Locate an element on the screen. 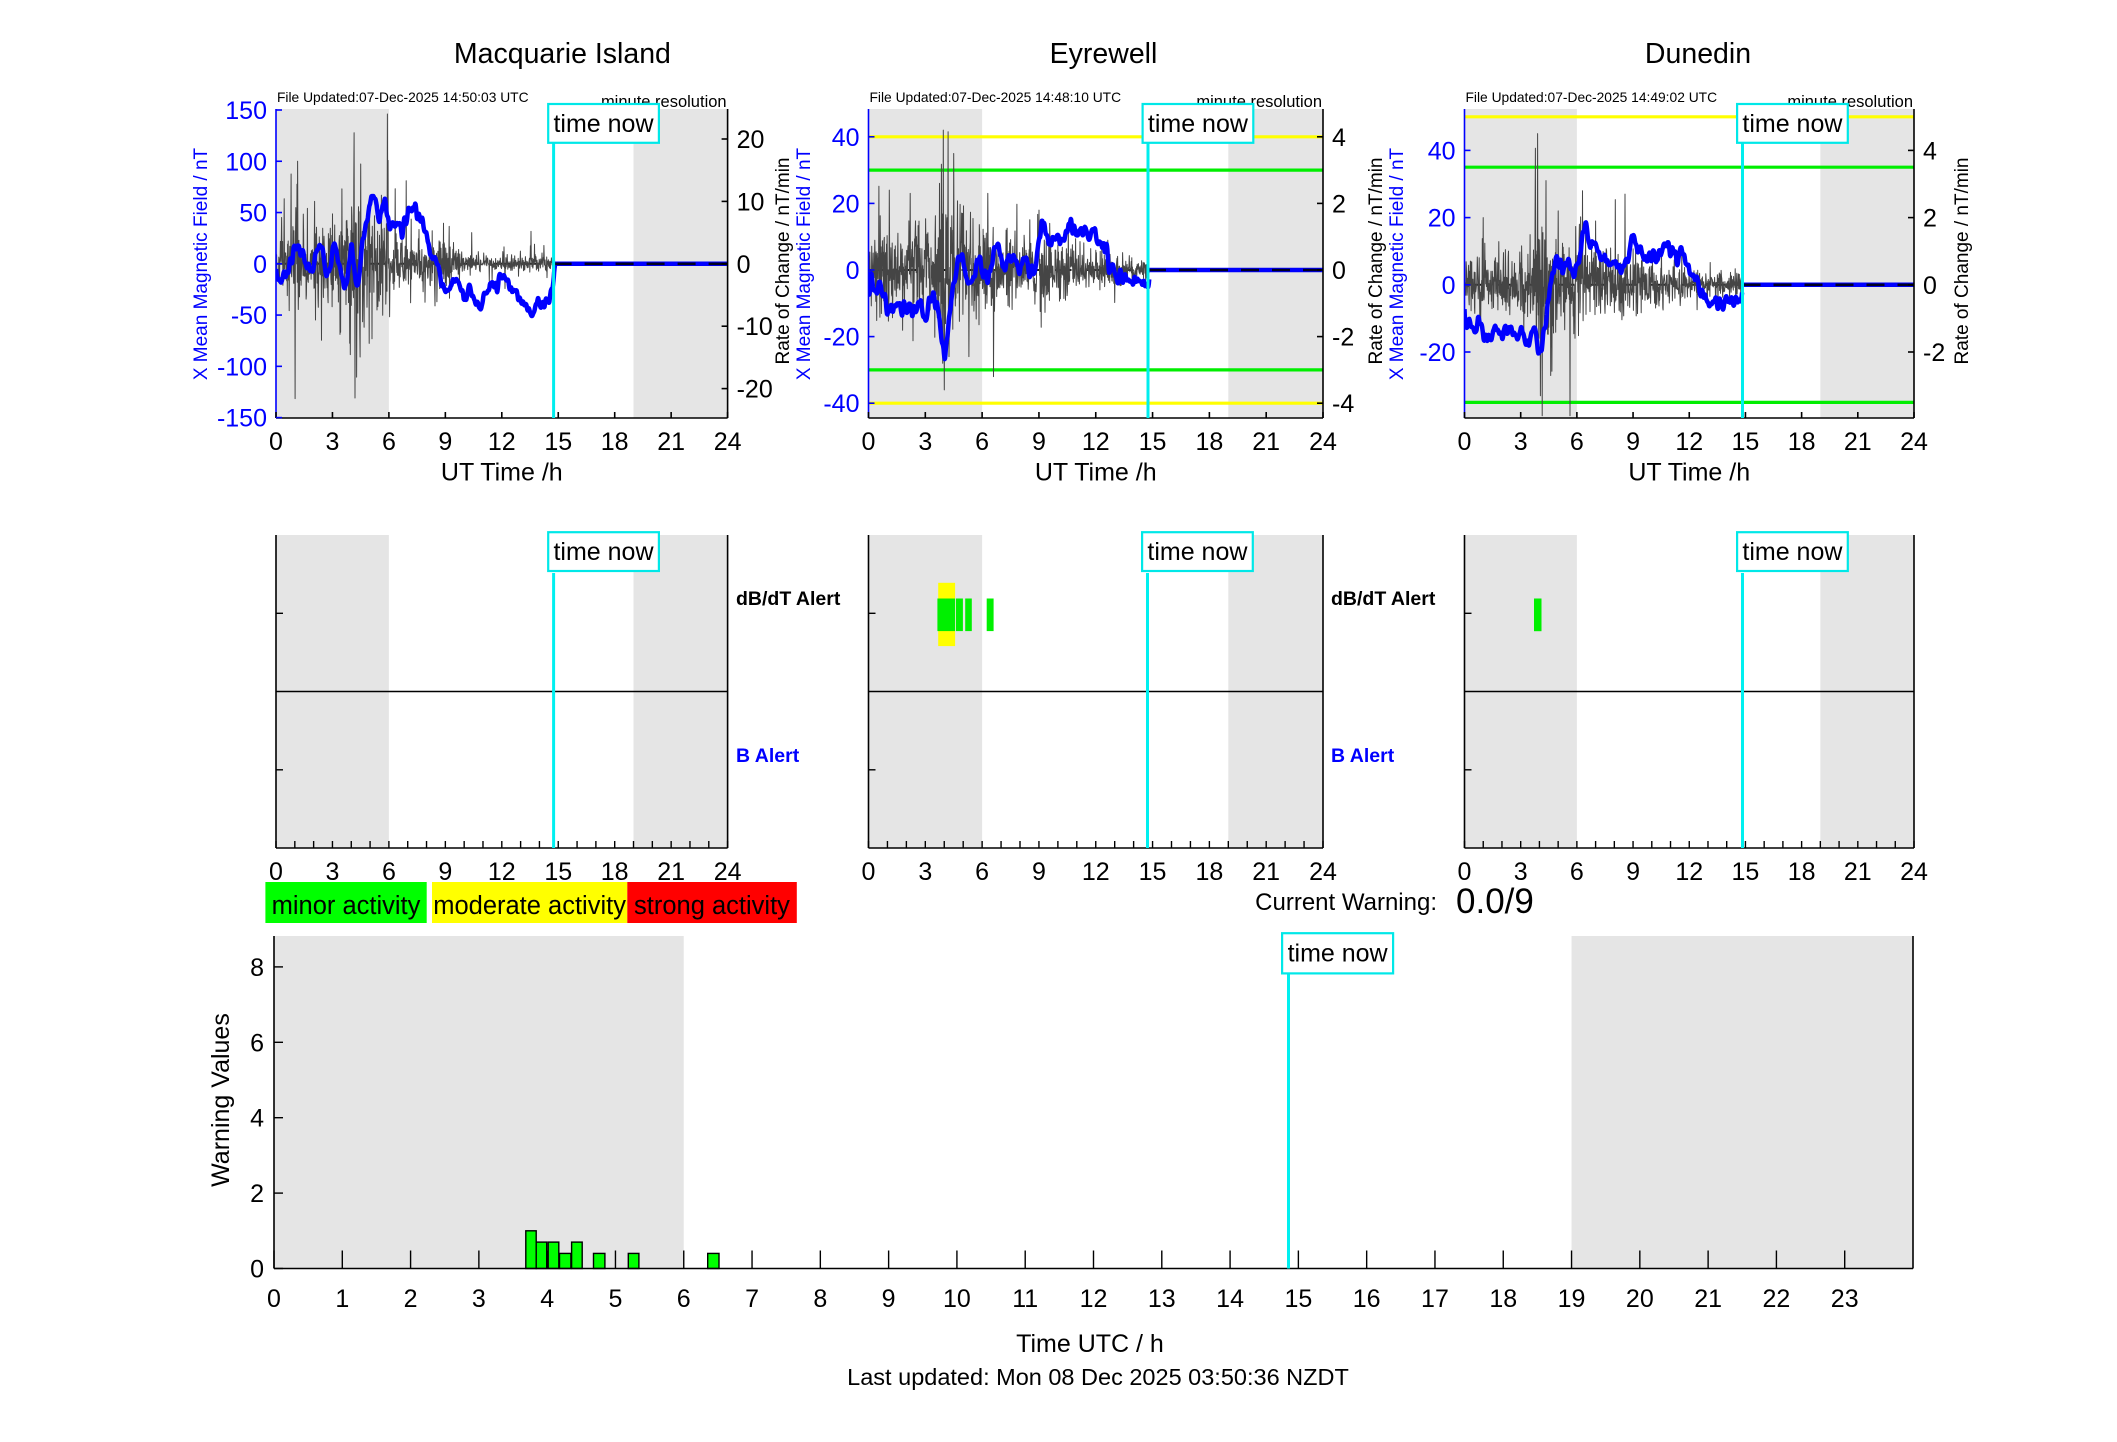 This screenshot has height=1442, width=2117. svg-text: 100 is located at coordinates (246, 162).